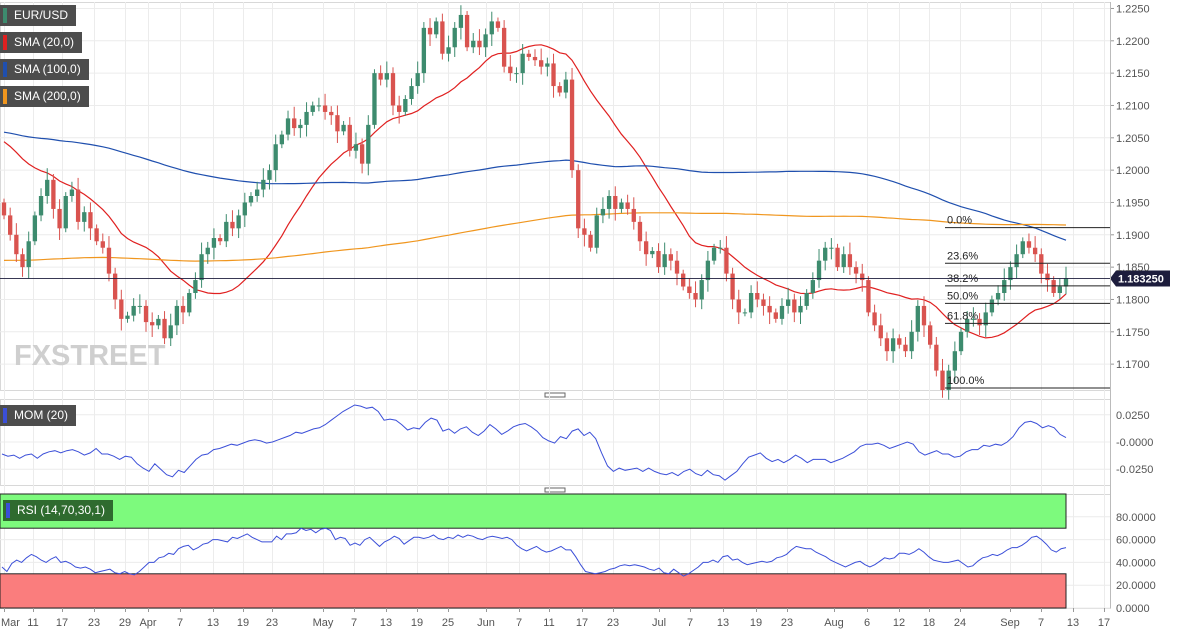  What do you see at coordinates (213, 623) in the screenshot?
I see `x-tick-label-7: 13` at bounding box center [213, 623].